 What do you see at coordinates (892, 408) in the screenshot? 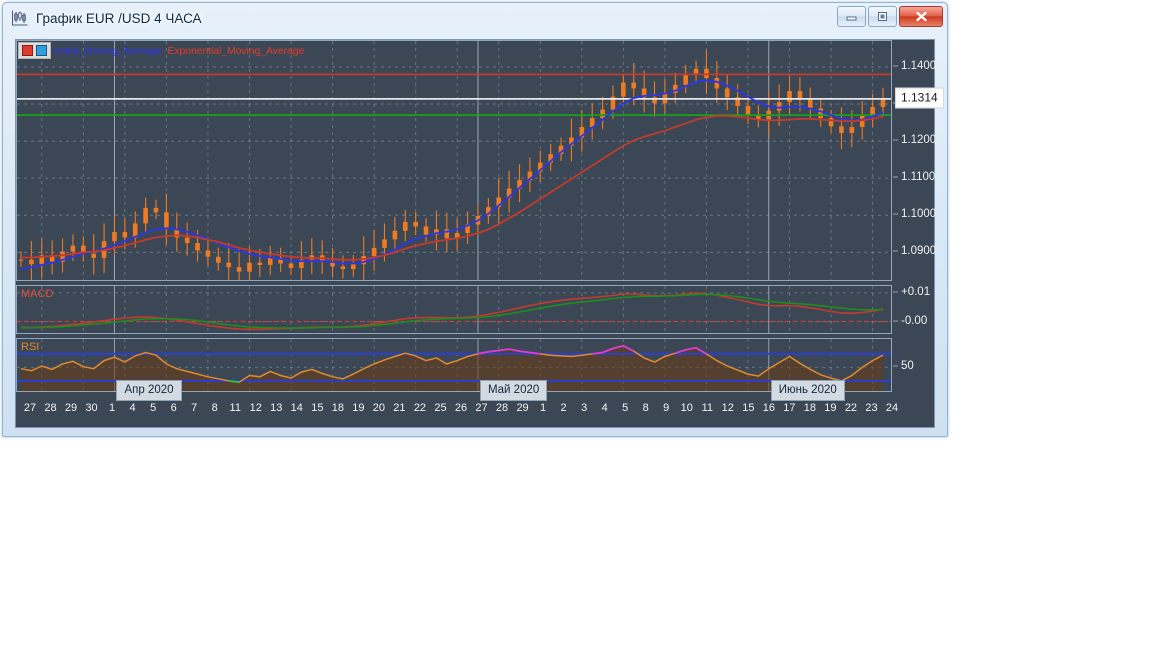
I see `date-axis-label: 24` at bounding box center [892, 408].